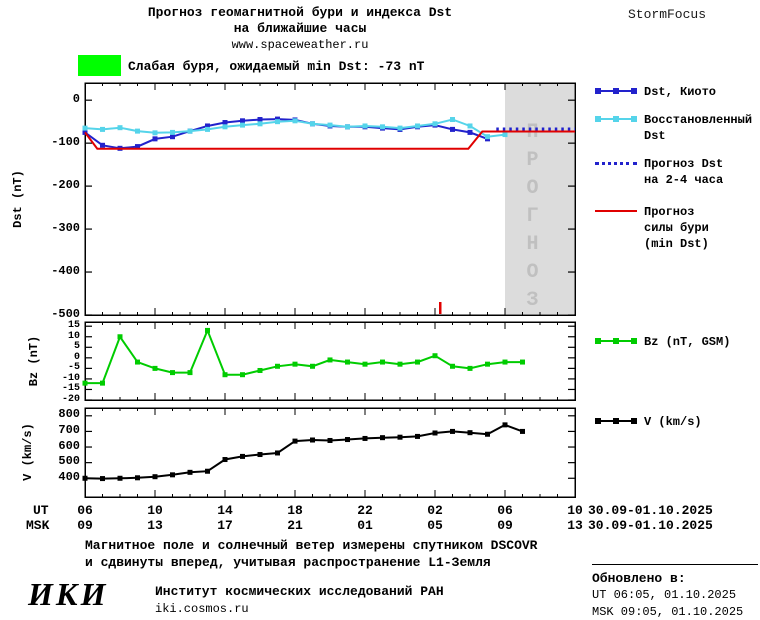 Image resolution: width=760 pixels, height=620 pixels. What do you see at coordinates (616, 91) in the screenshot?
I see `legend-swatch-dst-kyoto` at bounding box center [616, 91].